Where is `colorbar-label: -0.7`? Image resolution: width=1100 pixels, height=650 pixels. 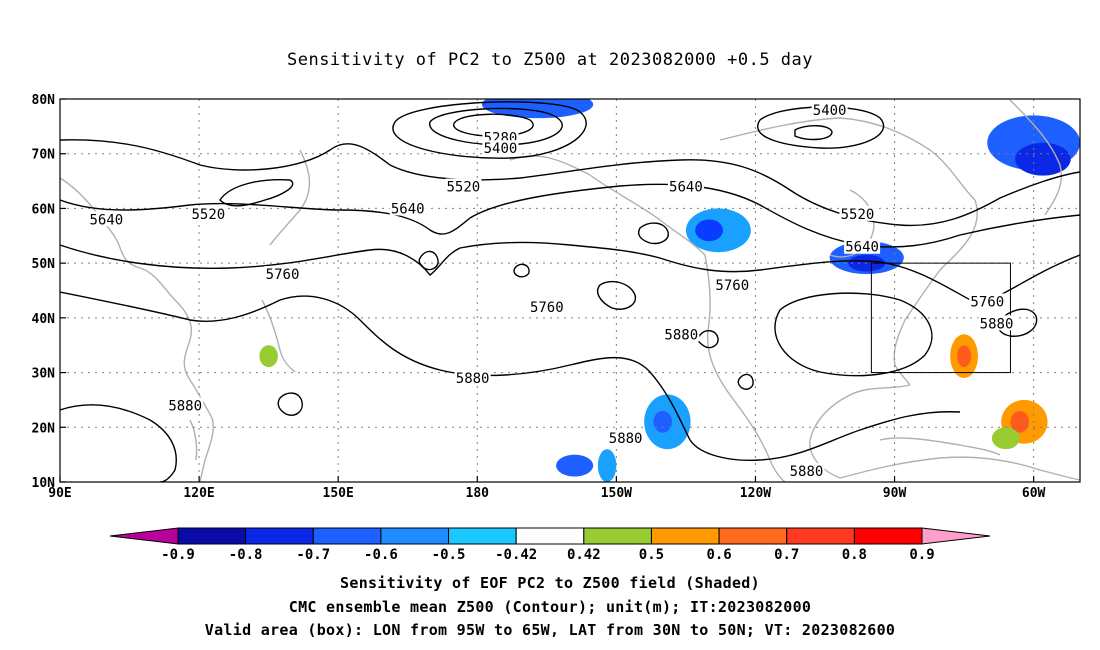
colorbar-label: -0.7 is located at coordinates (313, 555).